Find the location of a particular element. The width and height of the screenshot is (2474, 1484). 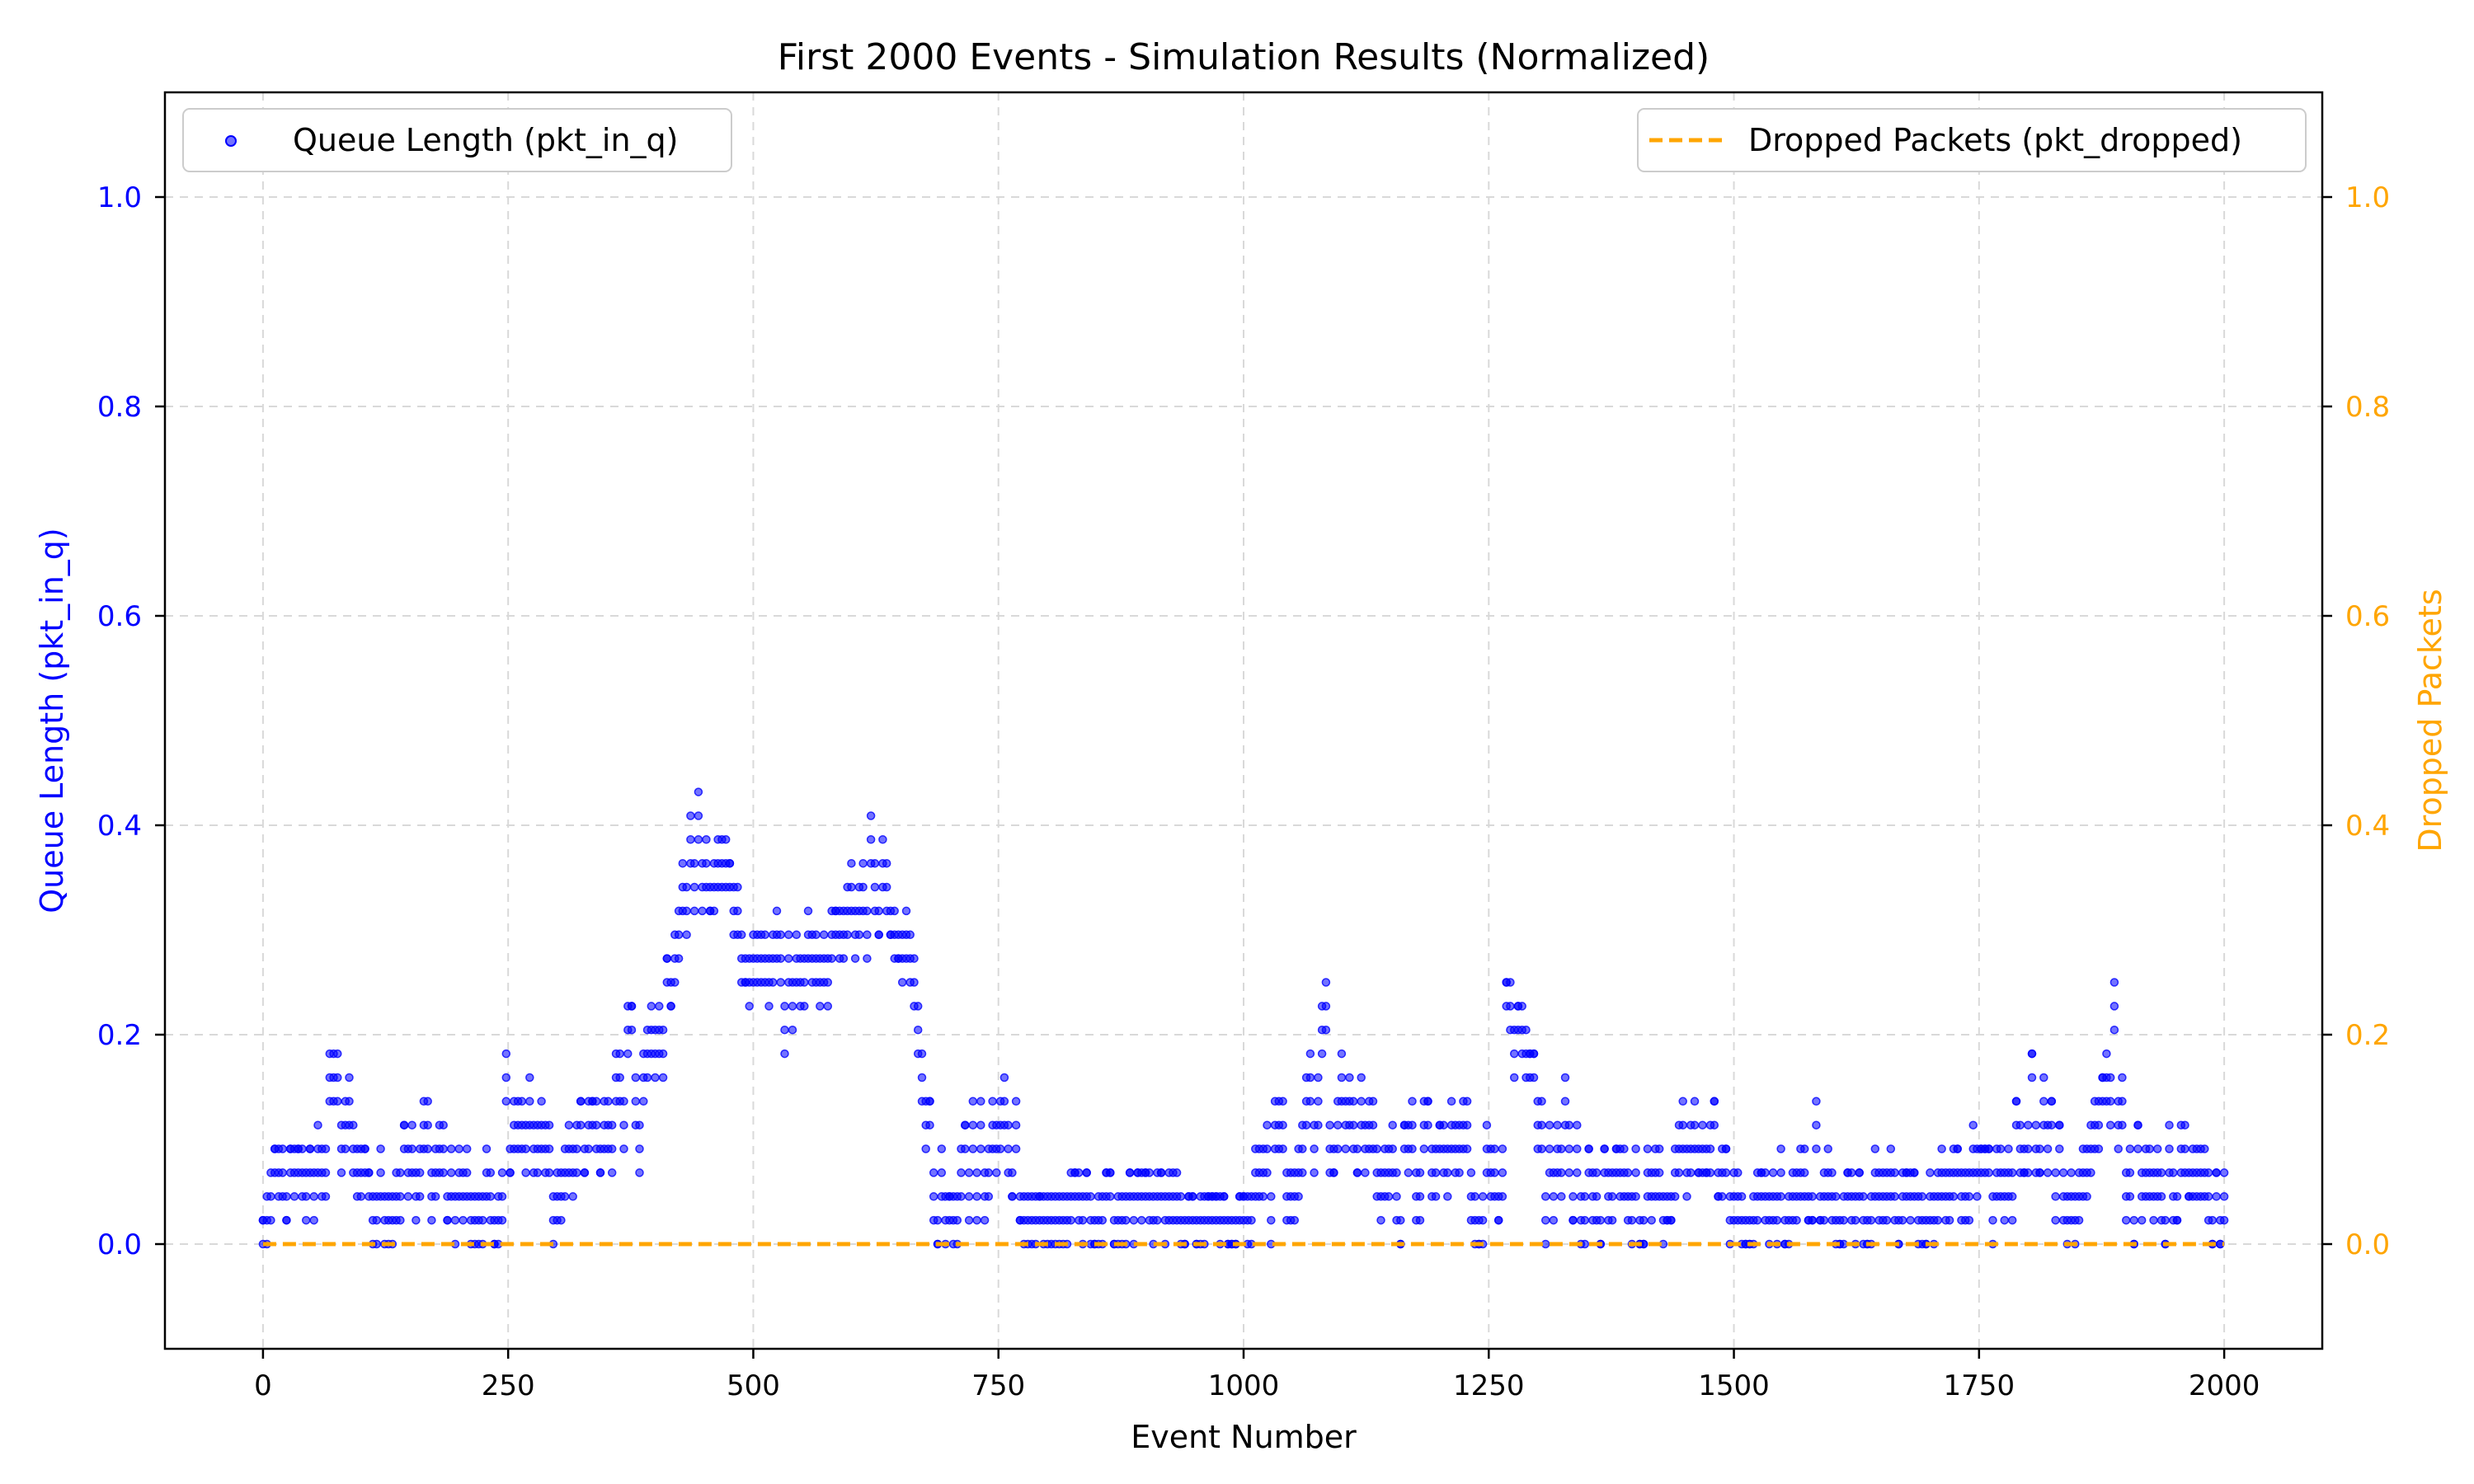

y-tick-label-right: 0.6 is located at coordinates (2367, 616).